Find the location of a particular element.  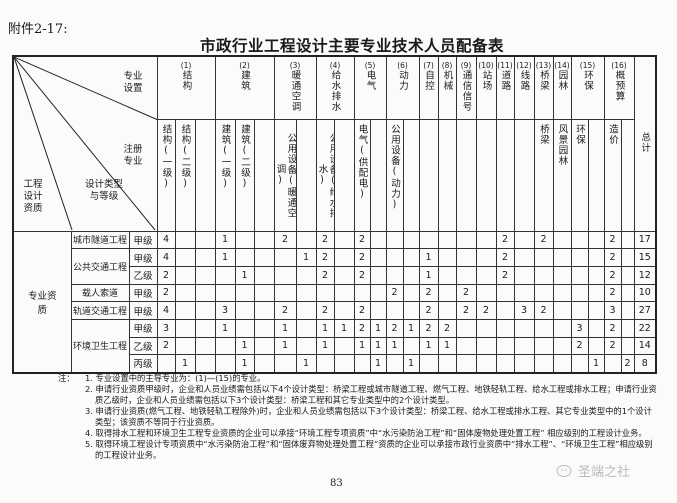

registered-specialty-name: 风景园林 is located at coordinates (562, 144).